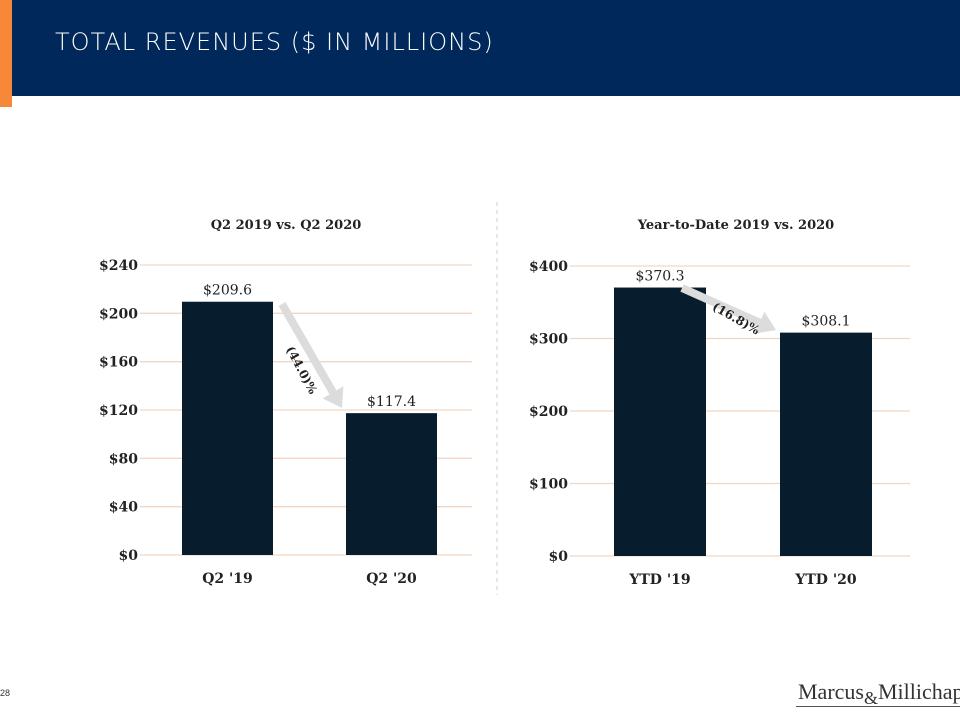 The image size is (960, 720). What do you see at coordinates (825, 580) in the screenshot?
I see `x-tick-label: YTD '20` at bounding box center [825, 580].